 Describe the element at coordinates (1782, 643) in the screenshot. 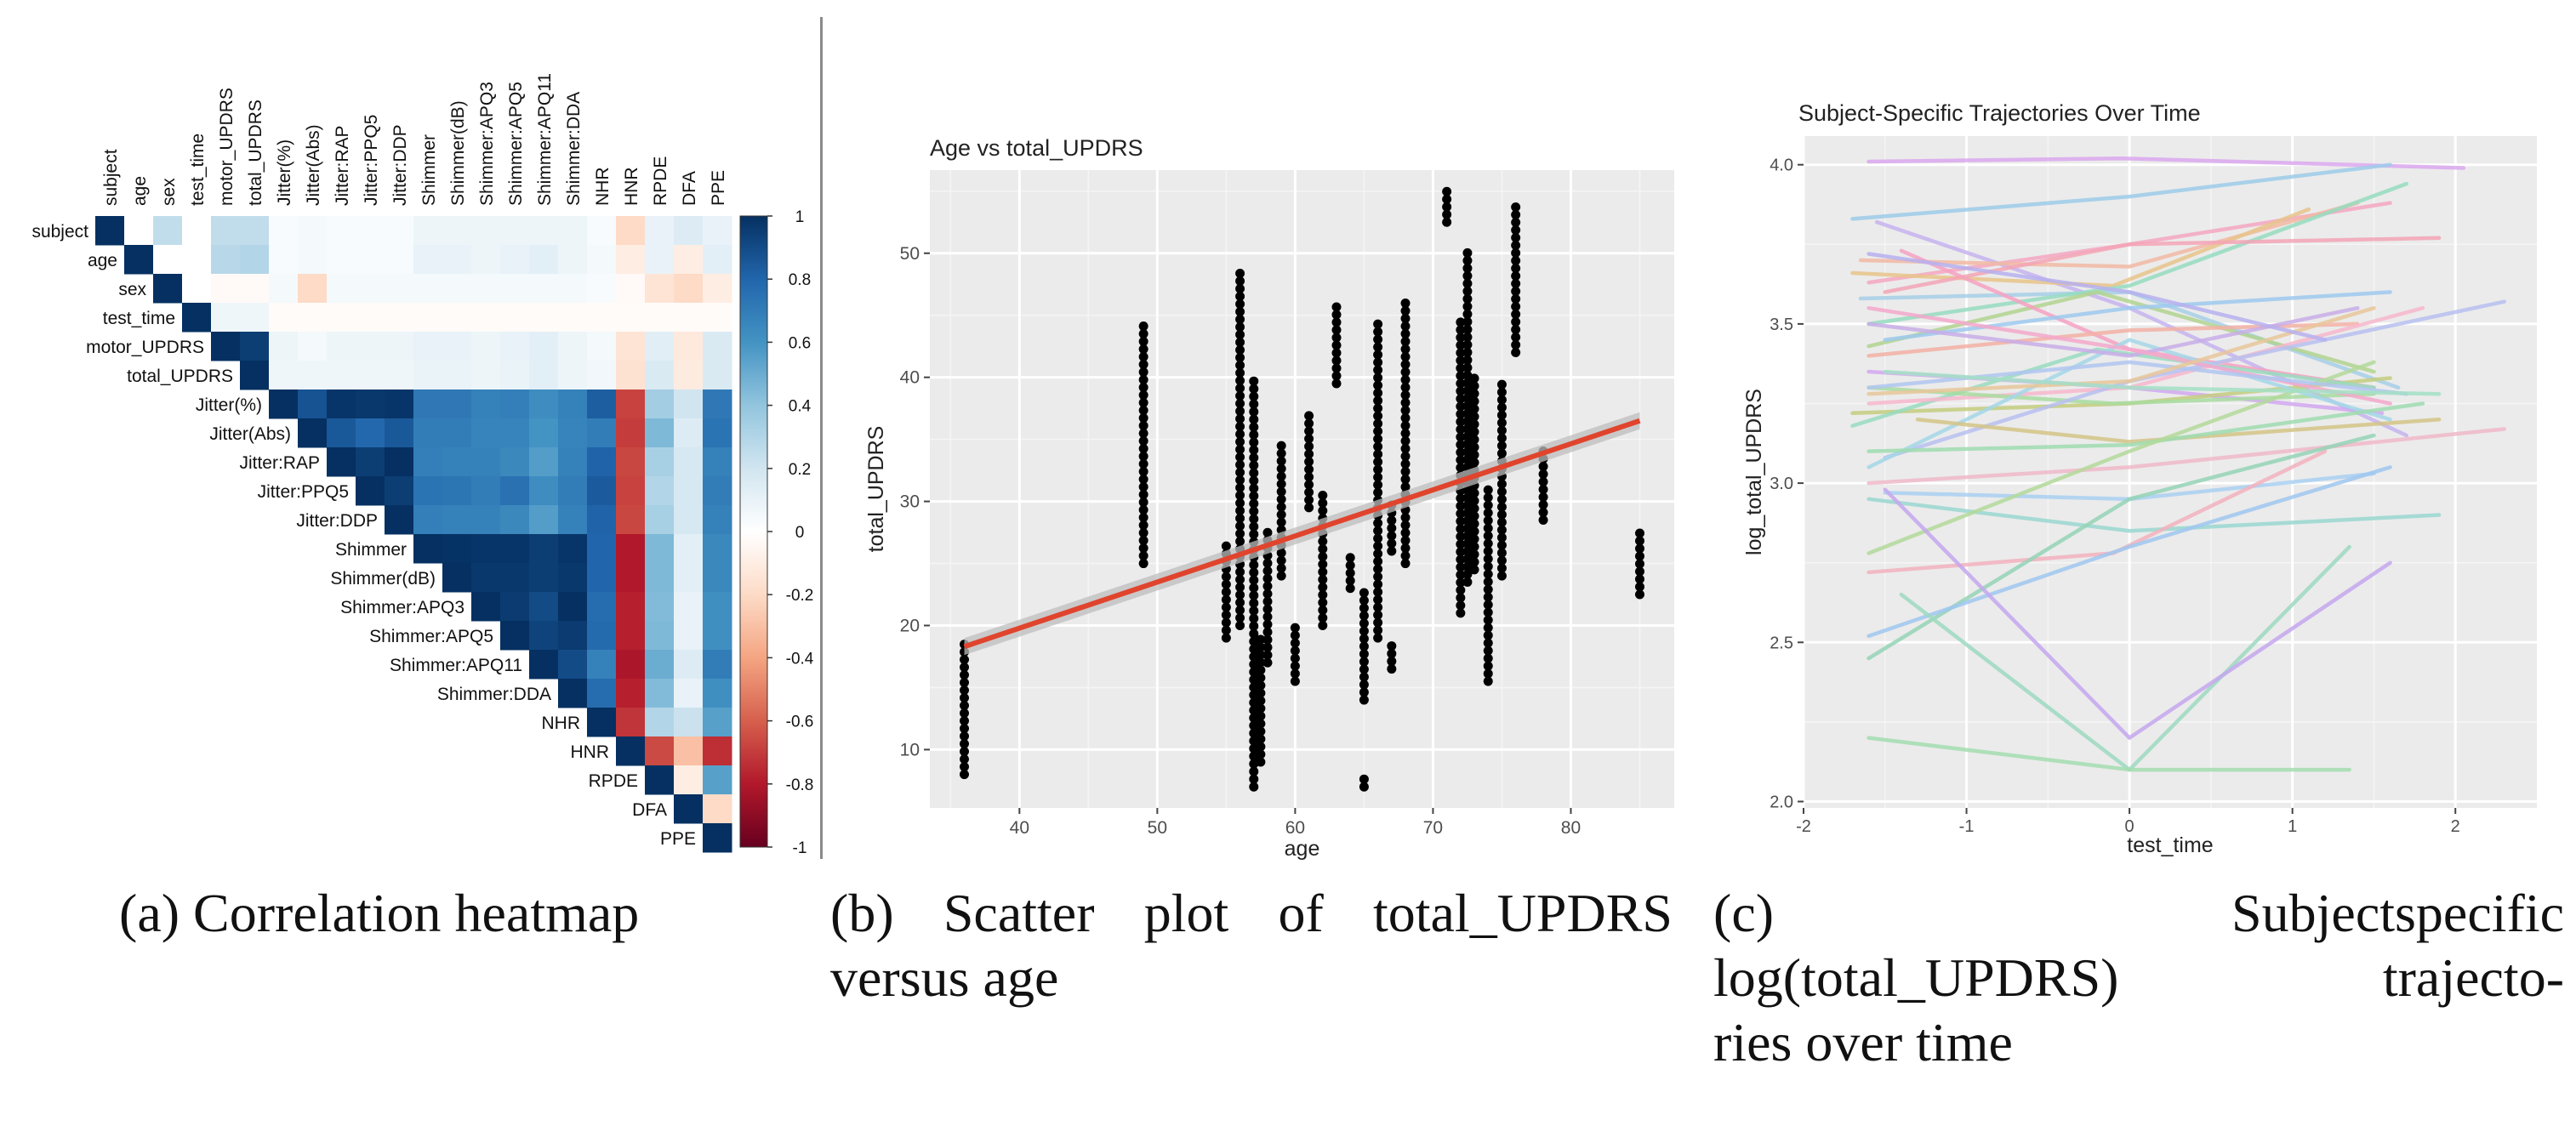

I see `y-tick-label: 2.5` at that location.